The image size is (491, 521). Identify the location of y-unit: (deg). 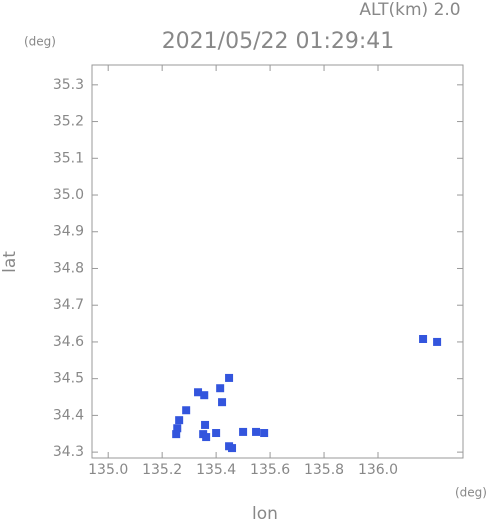
(40, 42).